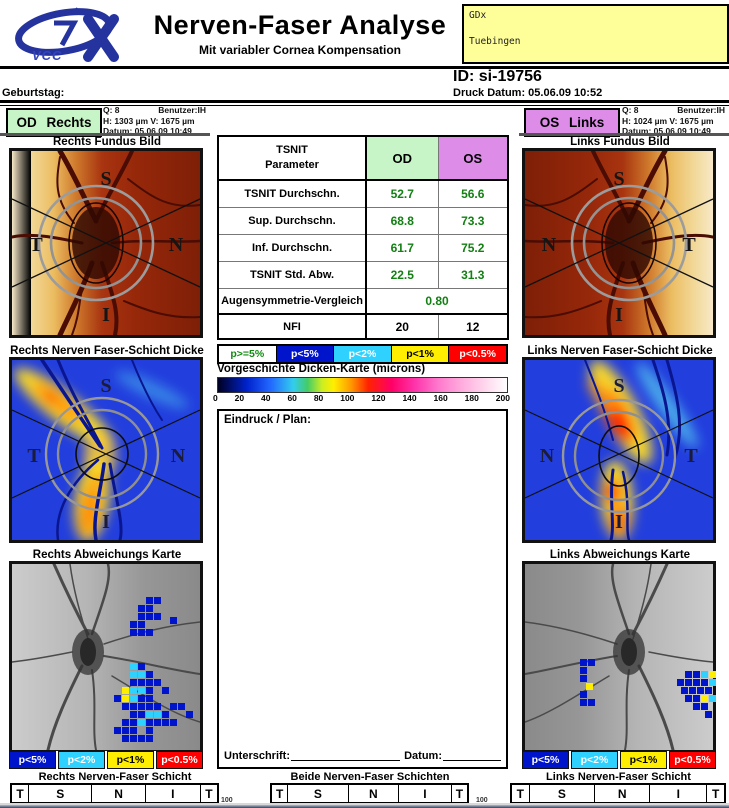 This screenshot has width=729, height=808. I want to click on tsnit-sector-cell: S, so click(561, 793).